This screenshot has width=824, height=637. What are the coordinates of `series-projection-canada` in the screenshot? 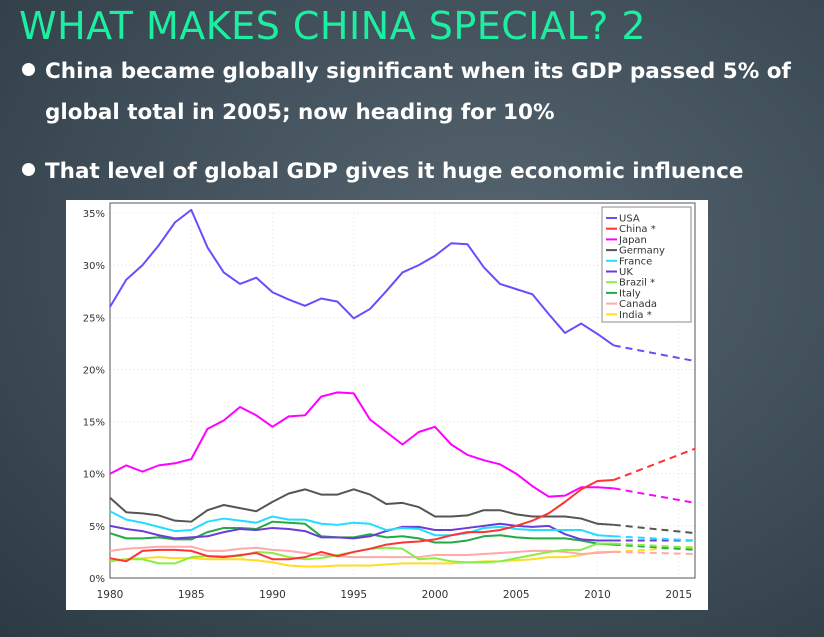 It's located at (654, 553).